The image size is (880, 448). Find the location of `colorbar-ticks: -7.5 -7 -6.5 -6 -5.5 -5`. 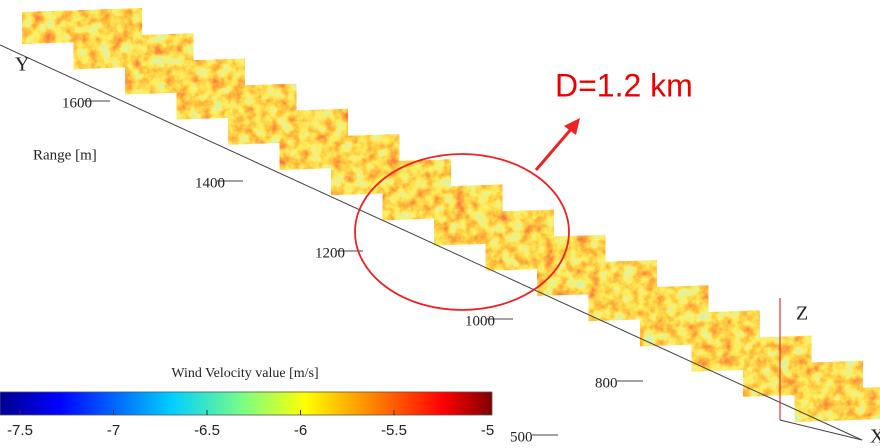

colorbar-ticks: -7.5 -7 -6.5 -6 -5.5 -5 is located at coordinates (250, 424).